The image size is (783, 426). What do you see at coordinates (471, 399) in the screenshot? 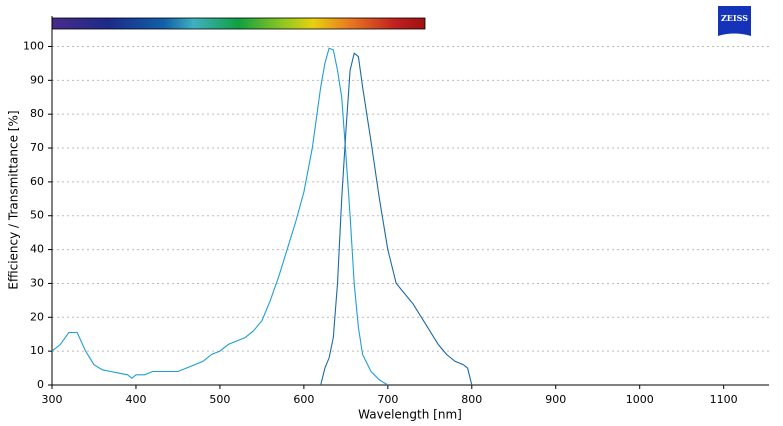
I see `x-tick-label: 800` at bounding box center [471, 399].